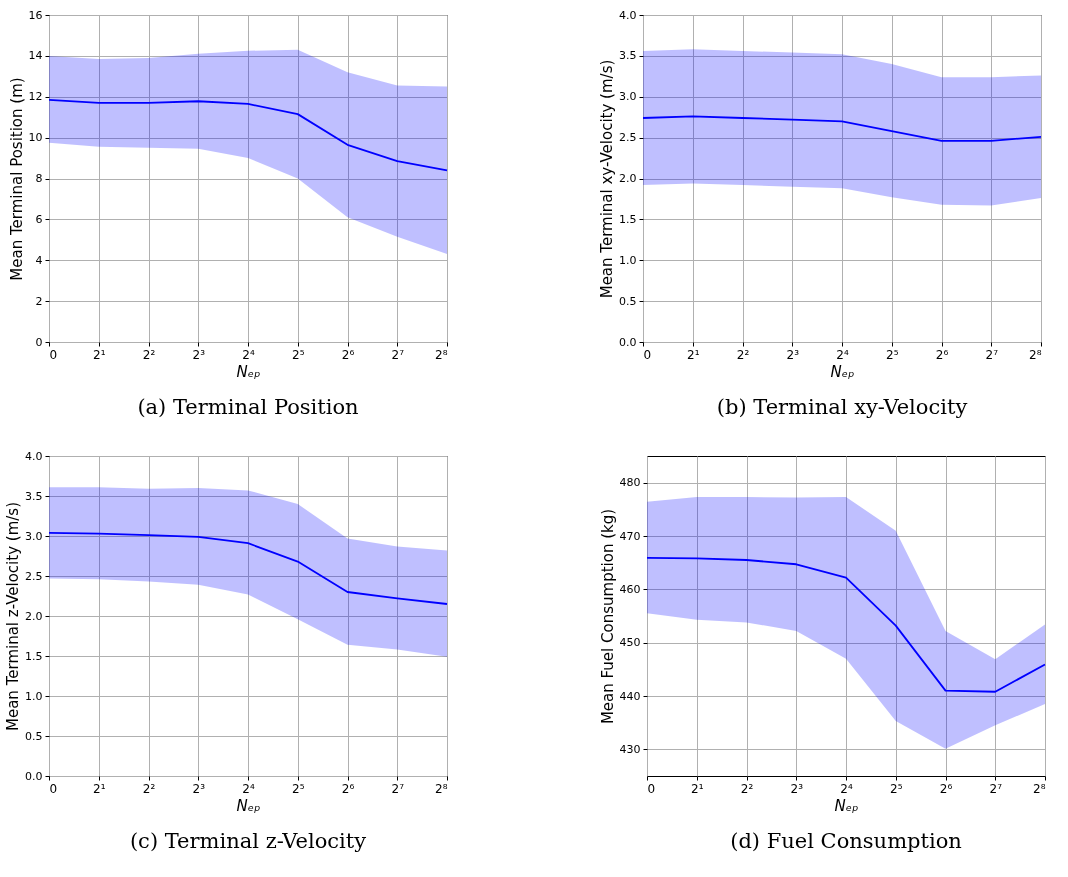 The width and height of the screenshot is (1068, 877). I want to click on y-axis-title: Mean Terminal Position (m), so click(16, 179).